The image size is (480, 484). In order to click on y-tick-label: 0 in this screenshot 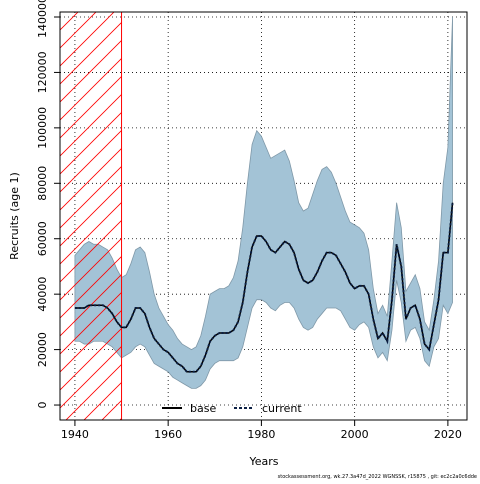, I will do `click(42, 405)`.